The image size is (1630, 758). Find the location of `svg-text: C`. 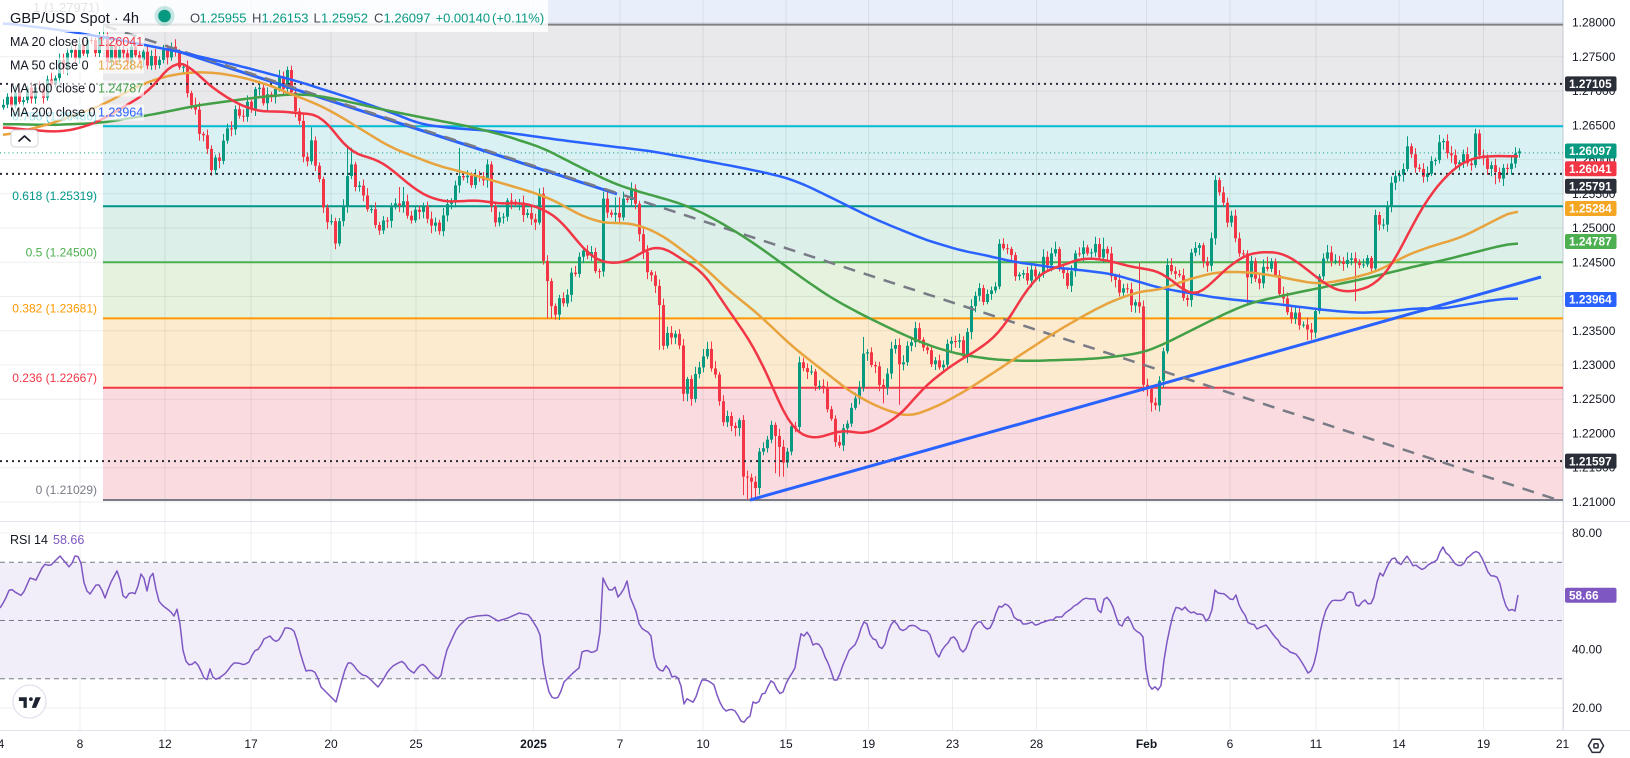

svg-text: C is located at coordinates (378, 18).